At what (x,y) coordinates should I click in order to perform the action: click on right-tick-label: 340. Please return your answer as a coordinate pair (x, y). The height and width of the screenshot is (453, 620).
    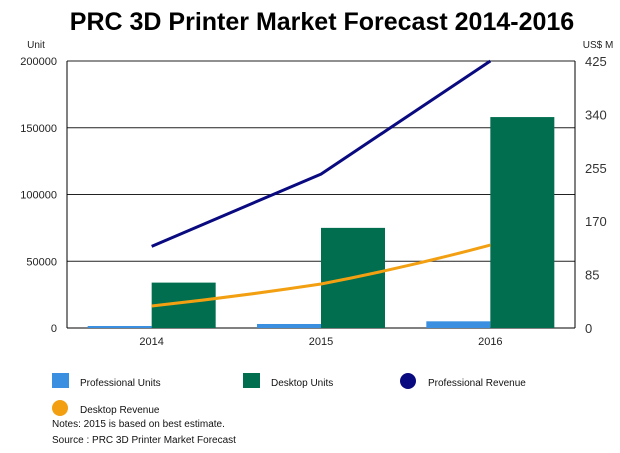
    Looking at the image, I should click on (596, 114).